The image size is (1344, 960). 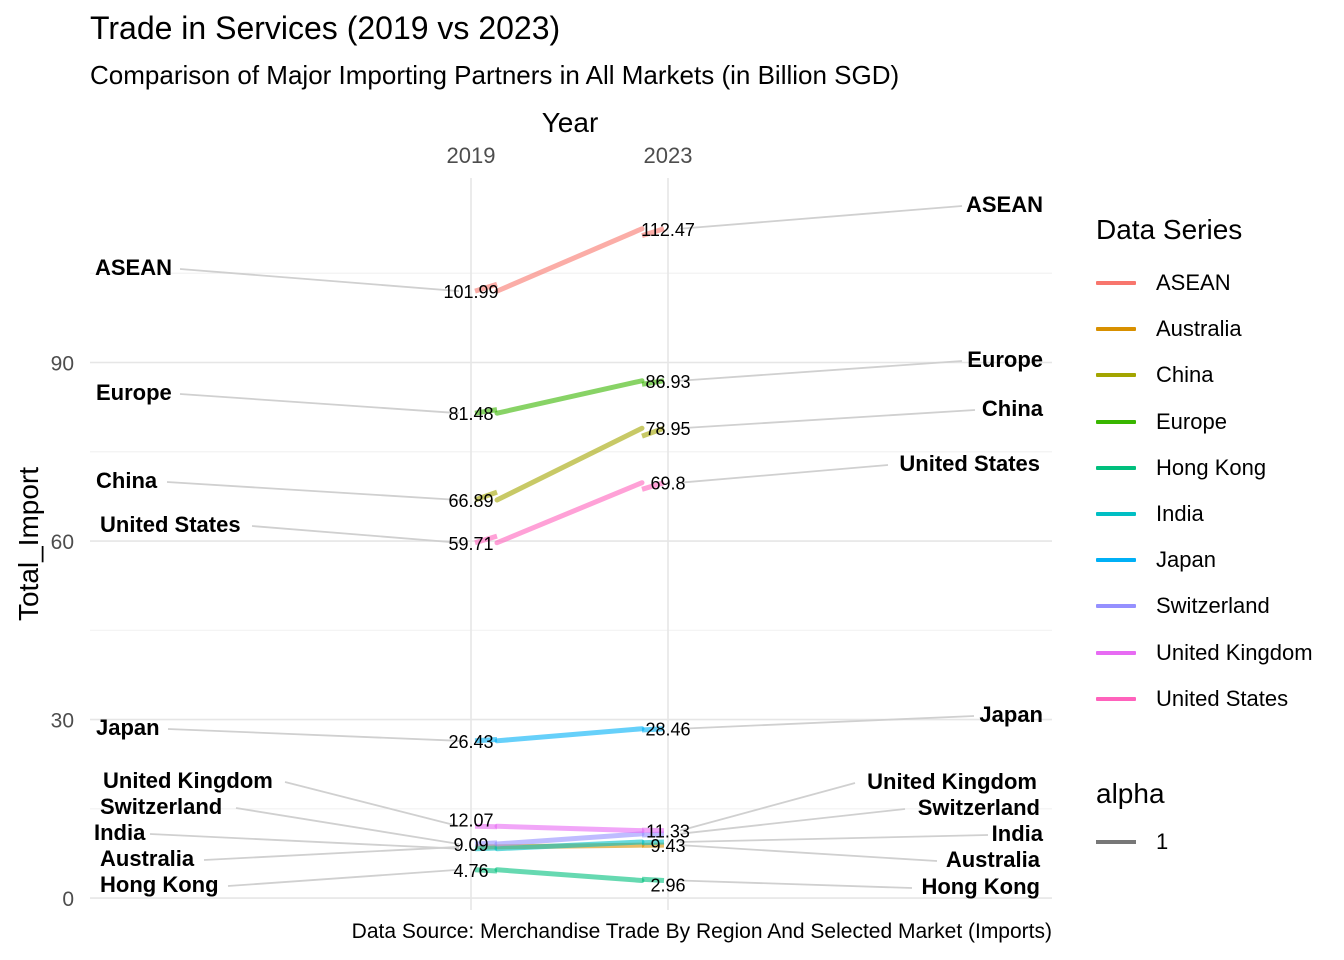 What do you see at coordinates (1130, 793) in the screenshot?
I see `alpha-legend-title: alpha` at bounding box center [1130, 793].